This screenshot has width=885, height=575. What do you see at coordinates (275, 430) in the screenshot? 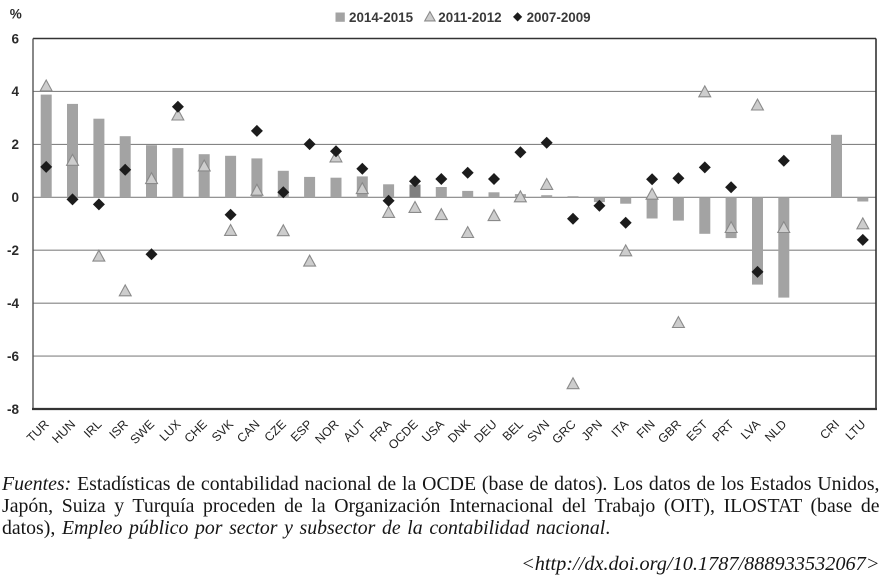
I see `svg-text: CZE` at bounding box center [275, 430].